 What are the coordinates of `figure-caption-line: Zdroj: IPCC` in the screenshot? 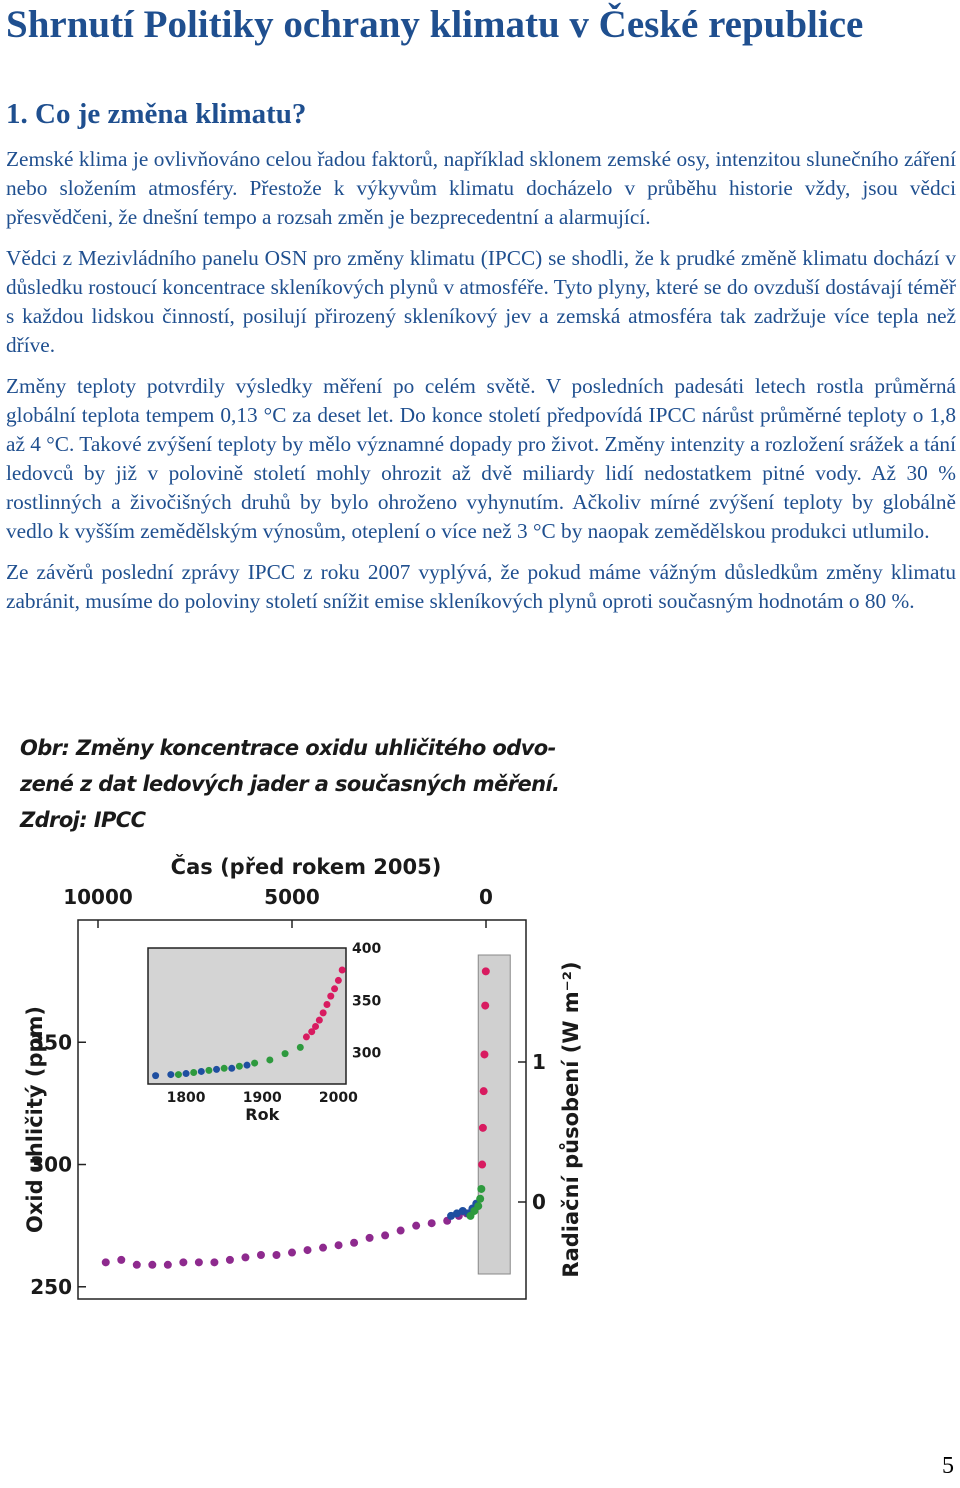 It's located at (83, 820).